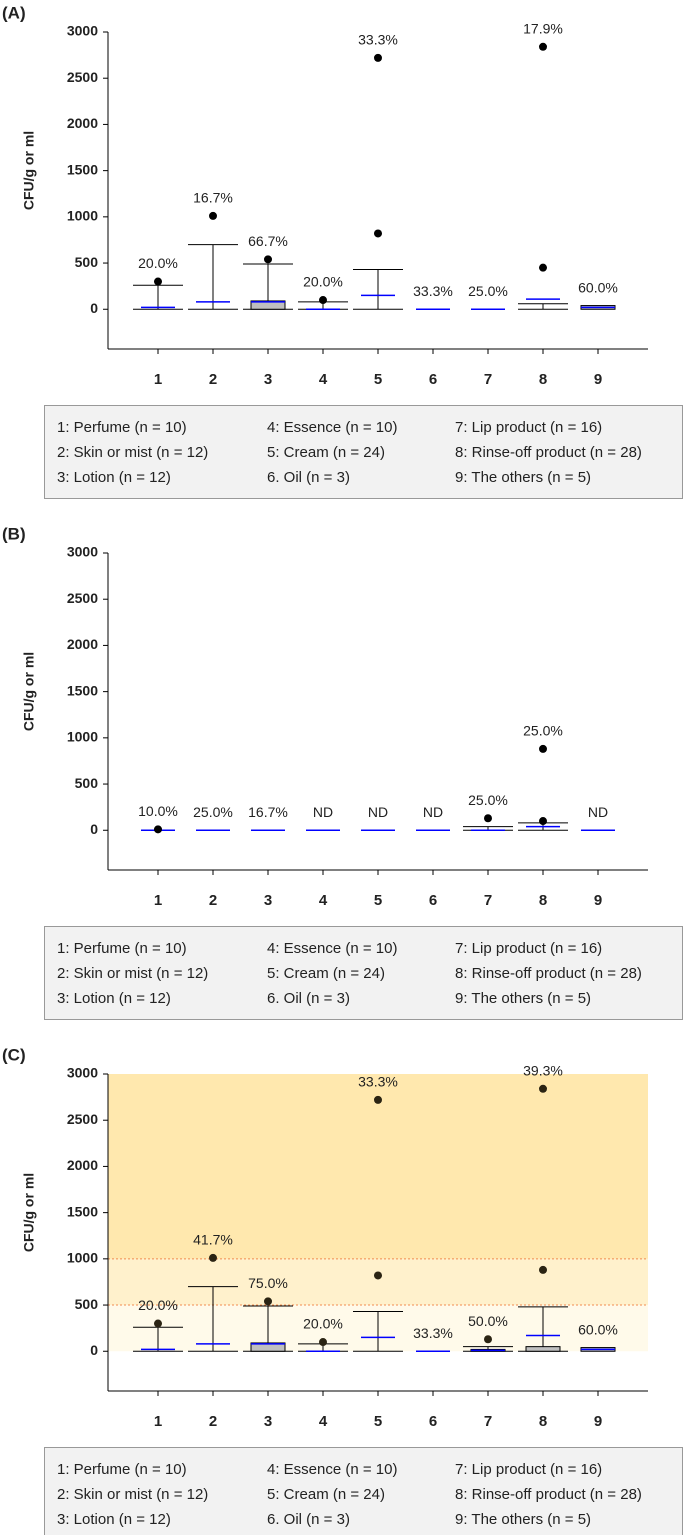 This screenshot has height=1535, width=685. I want to click on band, so click(378, 1282).